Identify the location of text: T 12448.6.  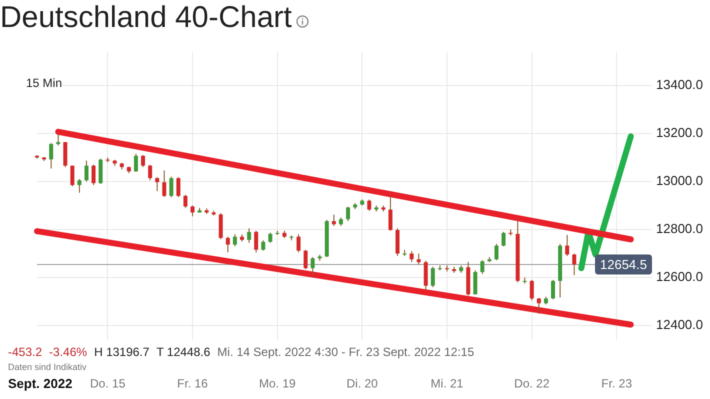
(183, 352).